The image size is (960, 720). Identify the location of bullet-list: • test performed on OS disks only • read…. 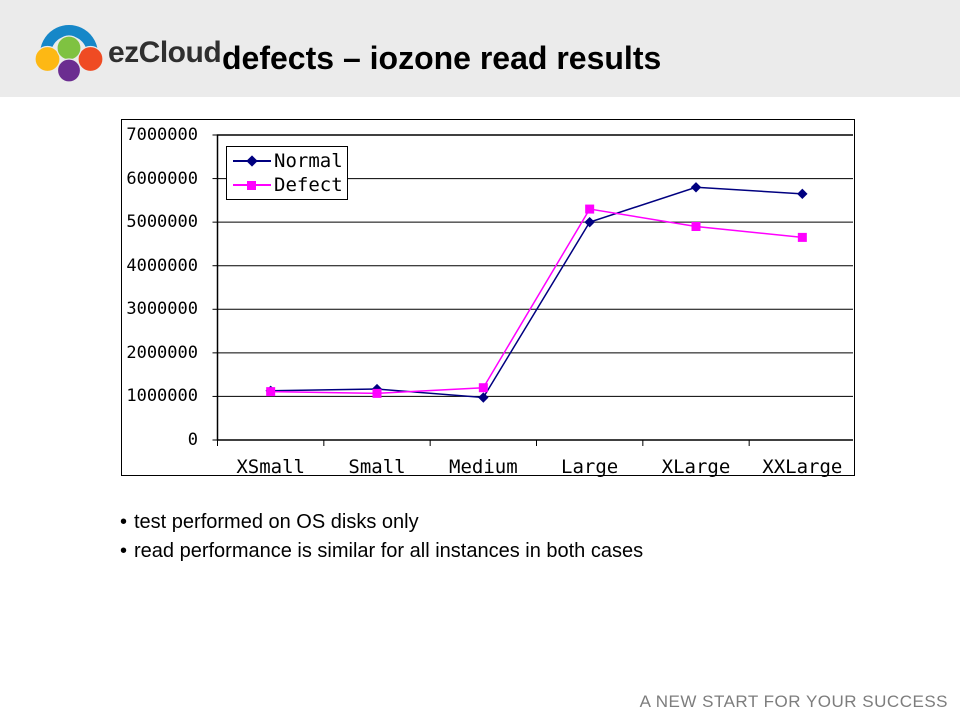
(381, 537).